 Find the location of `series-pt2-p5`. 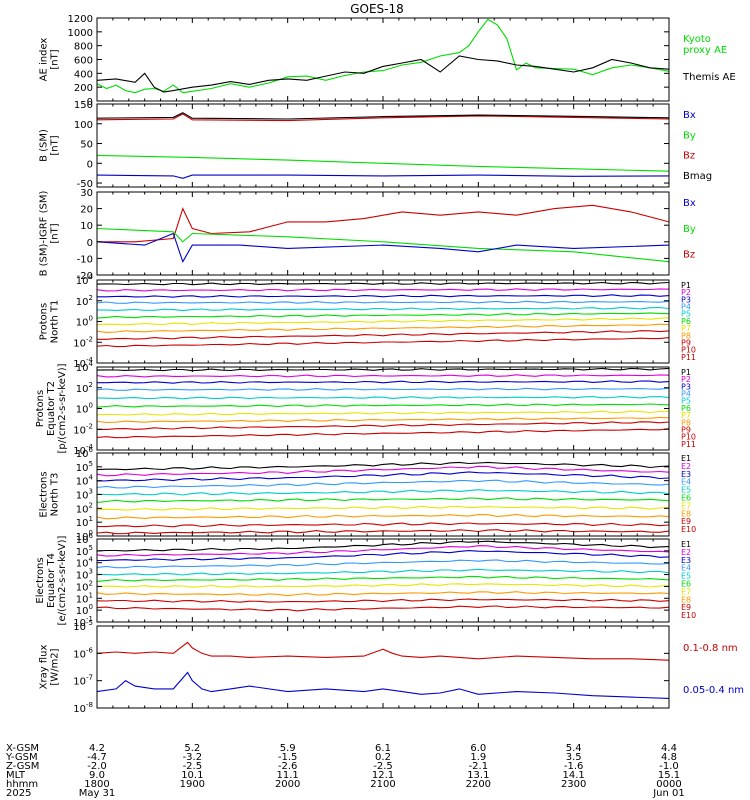

series-pt2-p5 is located at coordinates (383, 397).